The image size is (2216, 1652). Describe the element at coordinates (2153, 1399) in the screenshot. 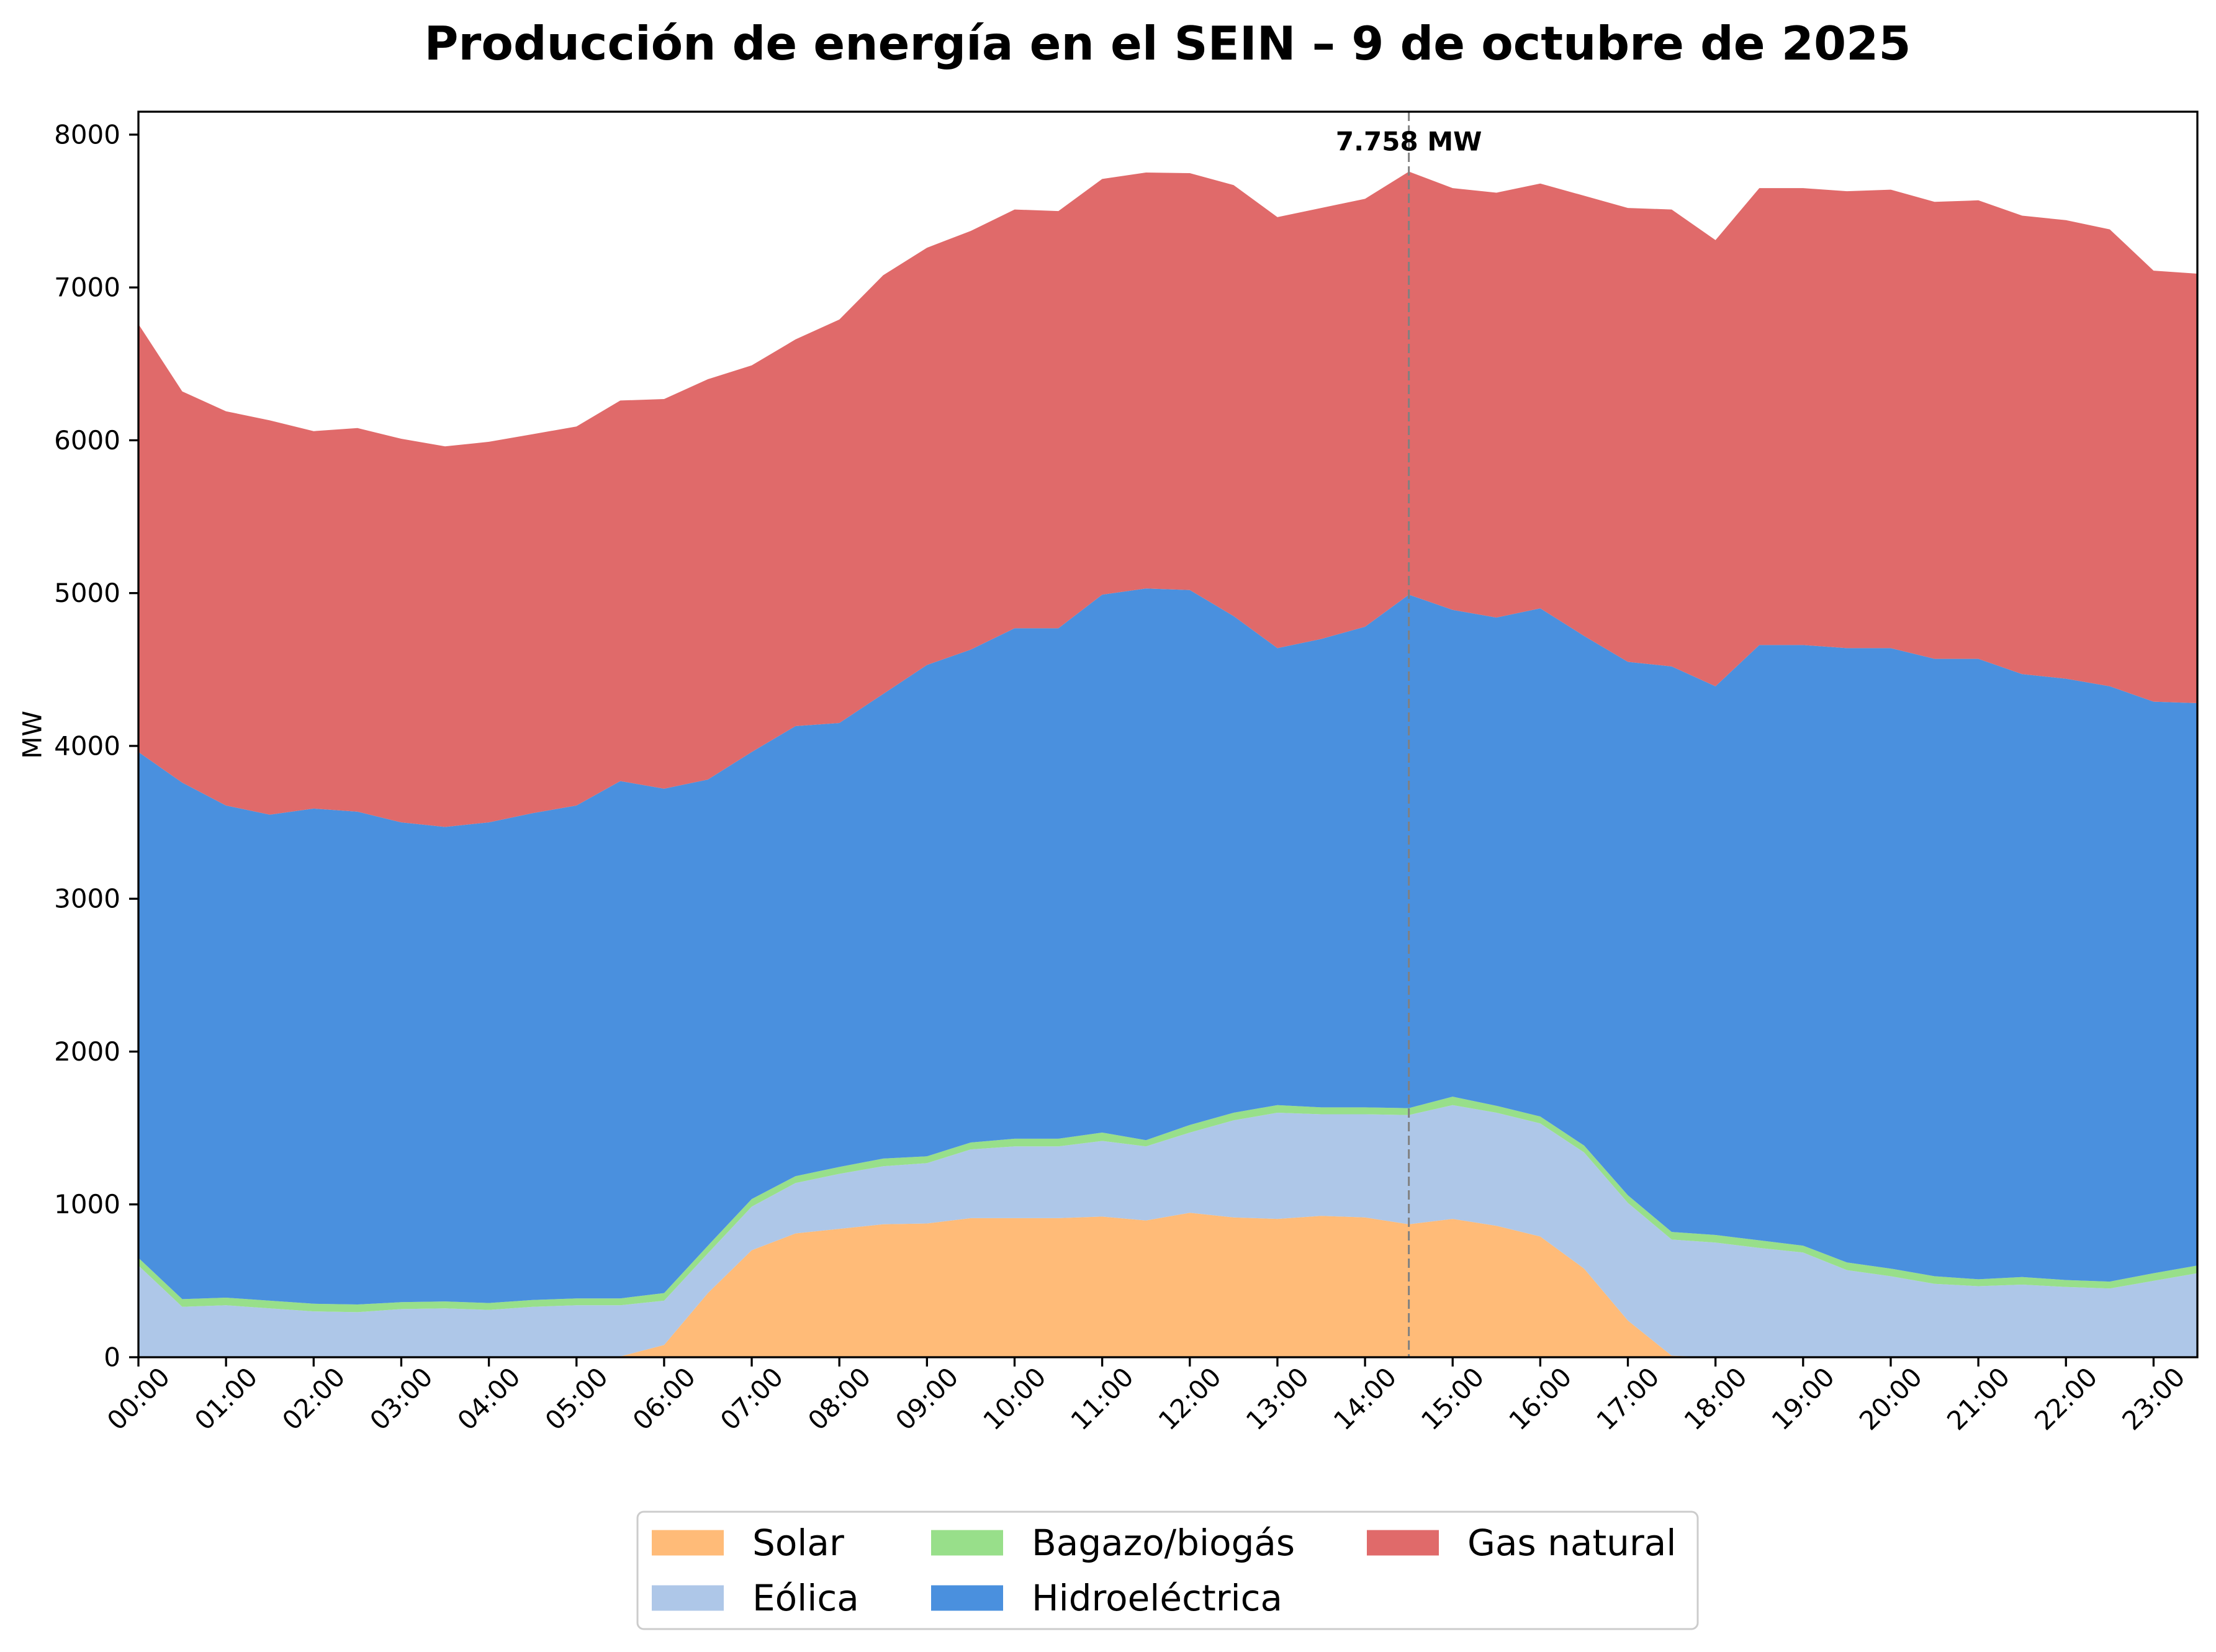

I see `x-tick-label: 23:00` at that location.